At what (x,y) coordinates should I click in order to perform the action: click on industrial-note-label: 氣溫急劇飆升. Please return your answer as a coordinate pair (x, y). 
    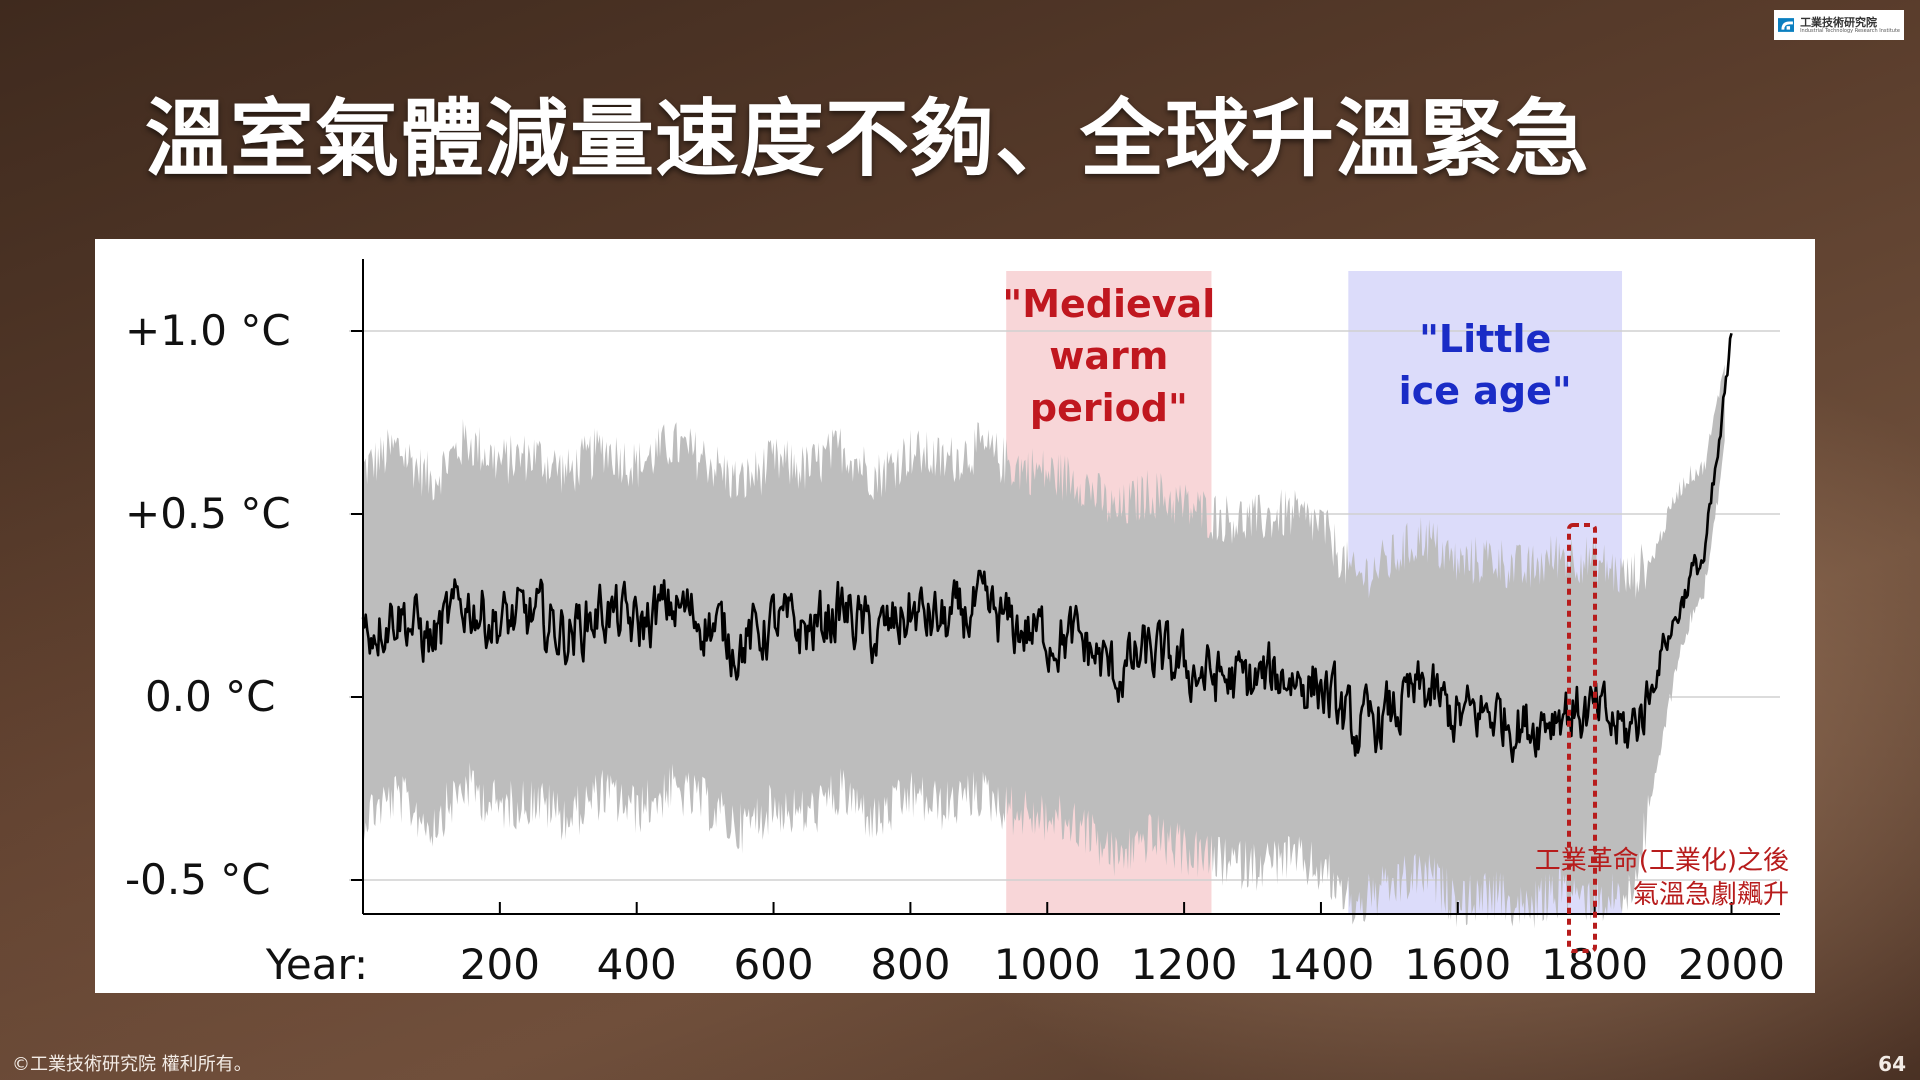
    Looking at the image, I should click on (1711, 895).